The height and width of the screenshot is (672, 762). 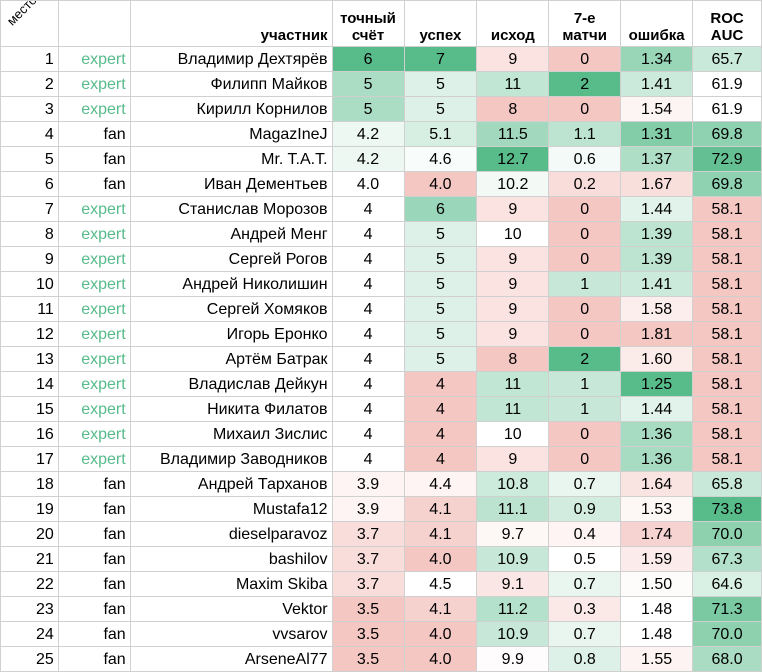 I want to click on cell-exact-score: 4.0, so click(x=368, y=184).